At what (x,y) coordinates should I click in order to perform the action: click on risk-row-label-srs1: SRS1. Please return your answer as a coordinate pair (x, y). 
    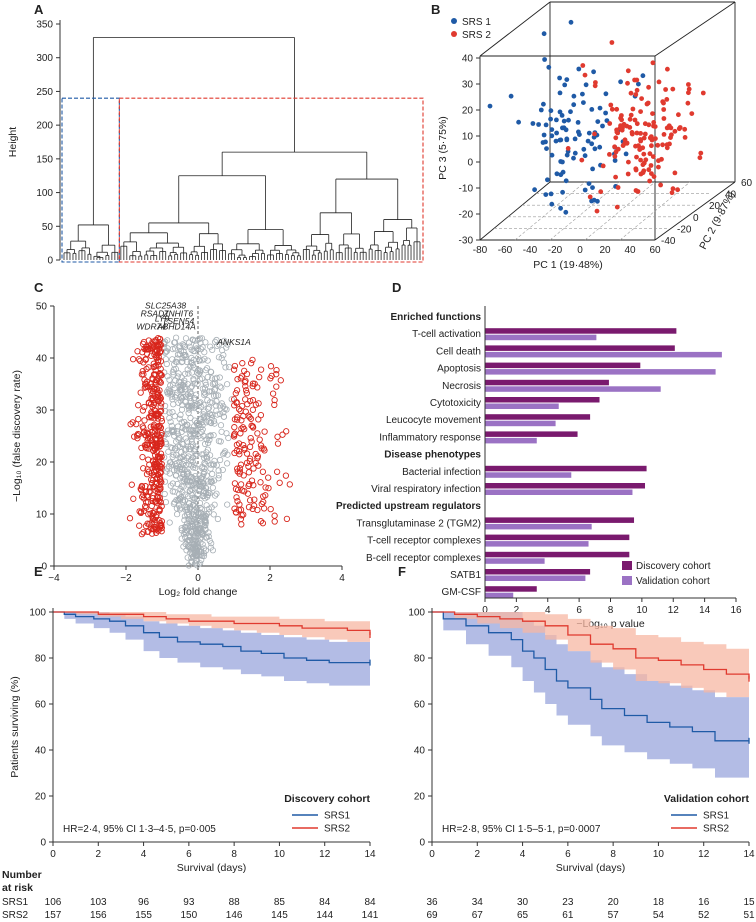
    Looking at the image, I should click on (15, 902).